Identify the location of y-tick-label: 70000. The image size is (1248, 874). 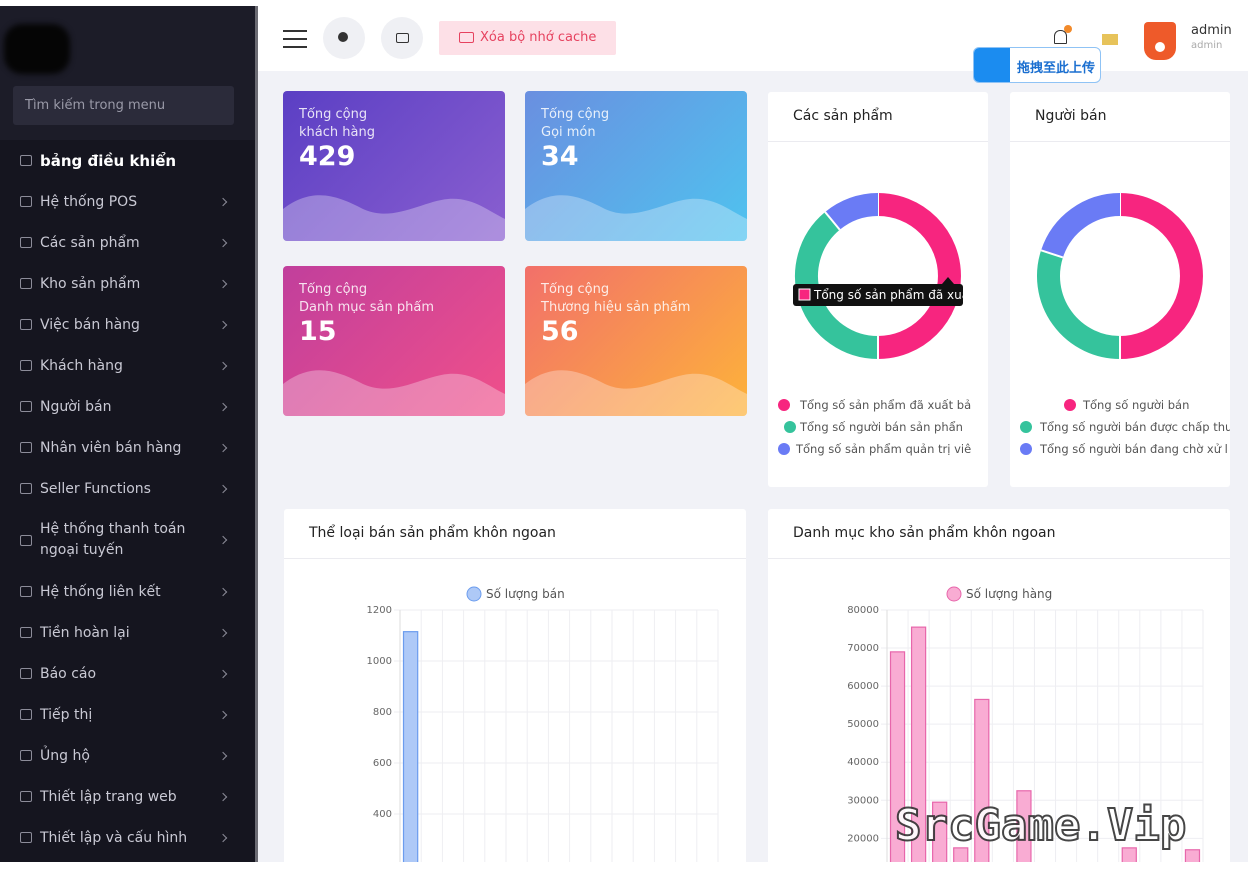
(863, 648).